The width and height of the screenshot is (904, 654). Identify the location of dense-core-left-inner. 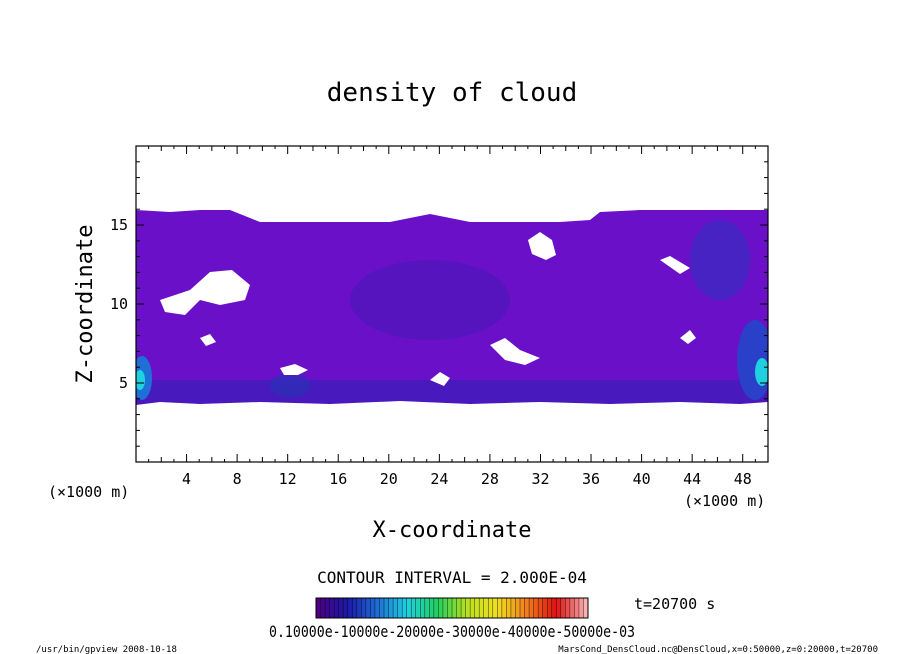
(140, 380).